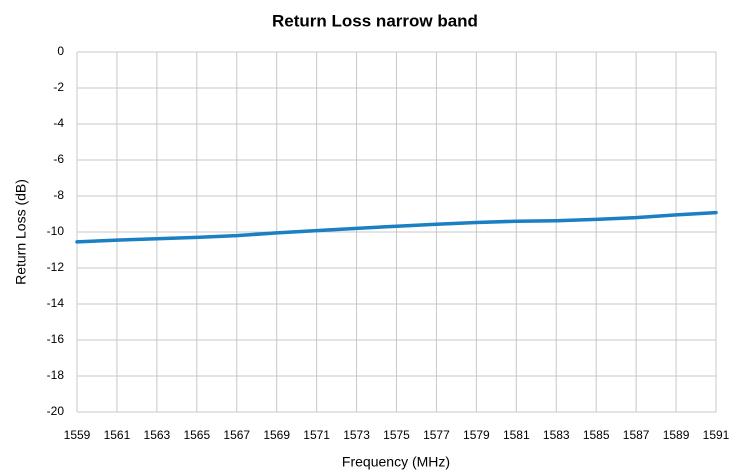 The width and height of the screenshot is (750, 472). Describe the element at coordinates (58, 123) in the screenshot. I see `y-tick-label: -4` at that location.